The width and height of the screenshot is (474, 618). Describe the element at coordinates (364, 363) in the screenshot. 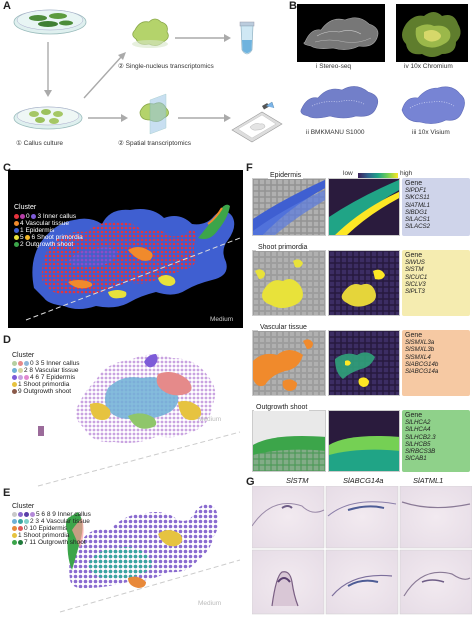

I see `vascular-expression-tile` at that location.